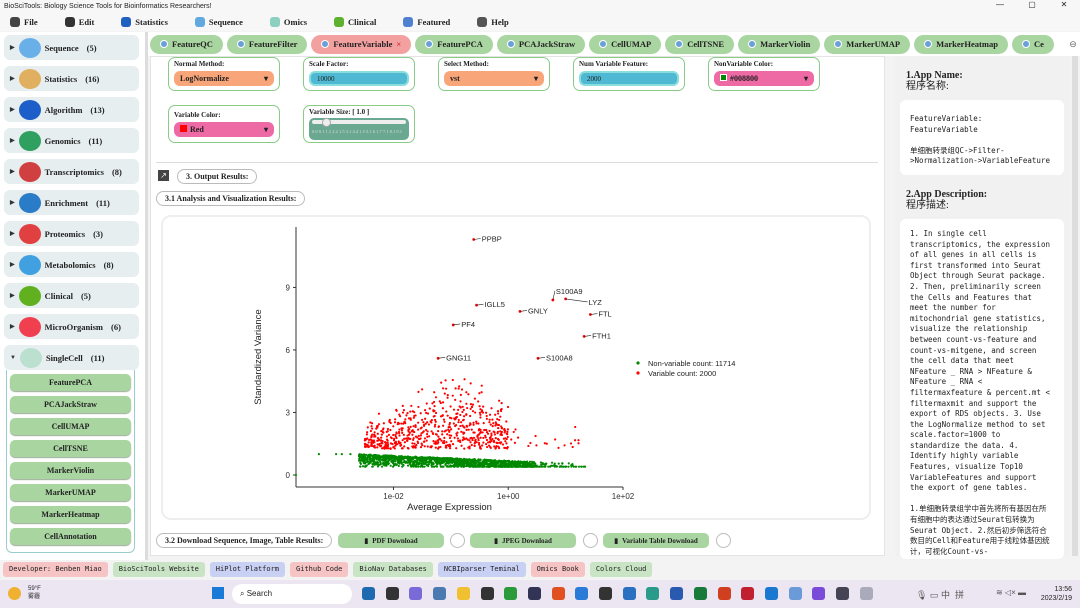  What do you see at coordinates (700, 44) in the screenshot?
I see `tab-celltsne: CellTSNE` at bounding box center [700, 44].